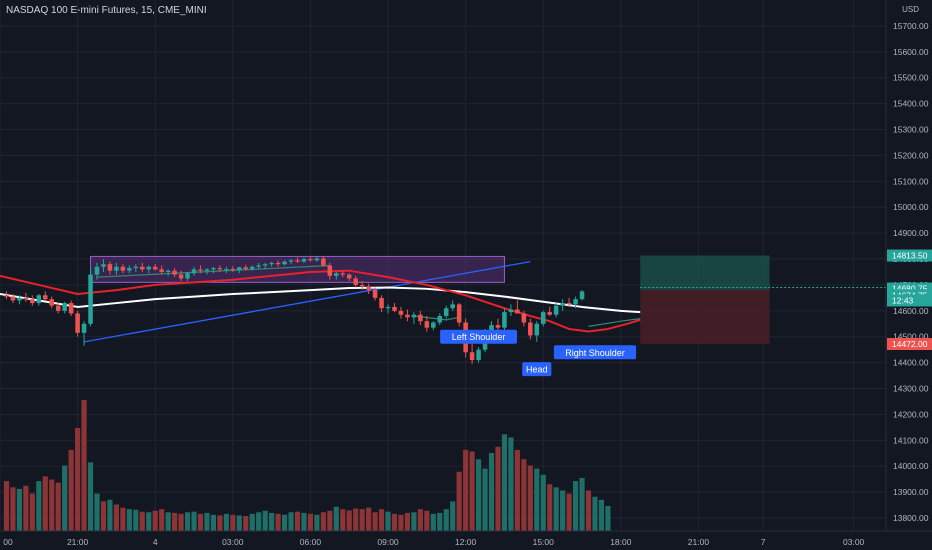 This screenshot has height=550, width=932. What do you see at coordinates (911, 311) in the screenshot?
I see `price-tick-label: 14600.00` at bounding box center [911, 311].